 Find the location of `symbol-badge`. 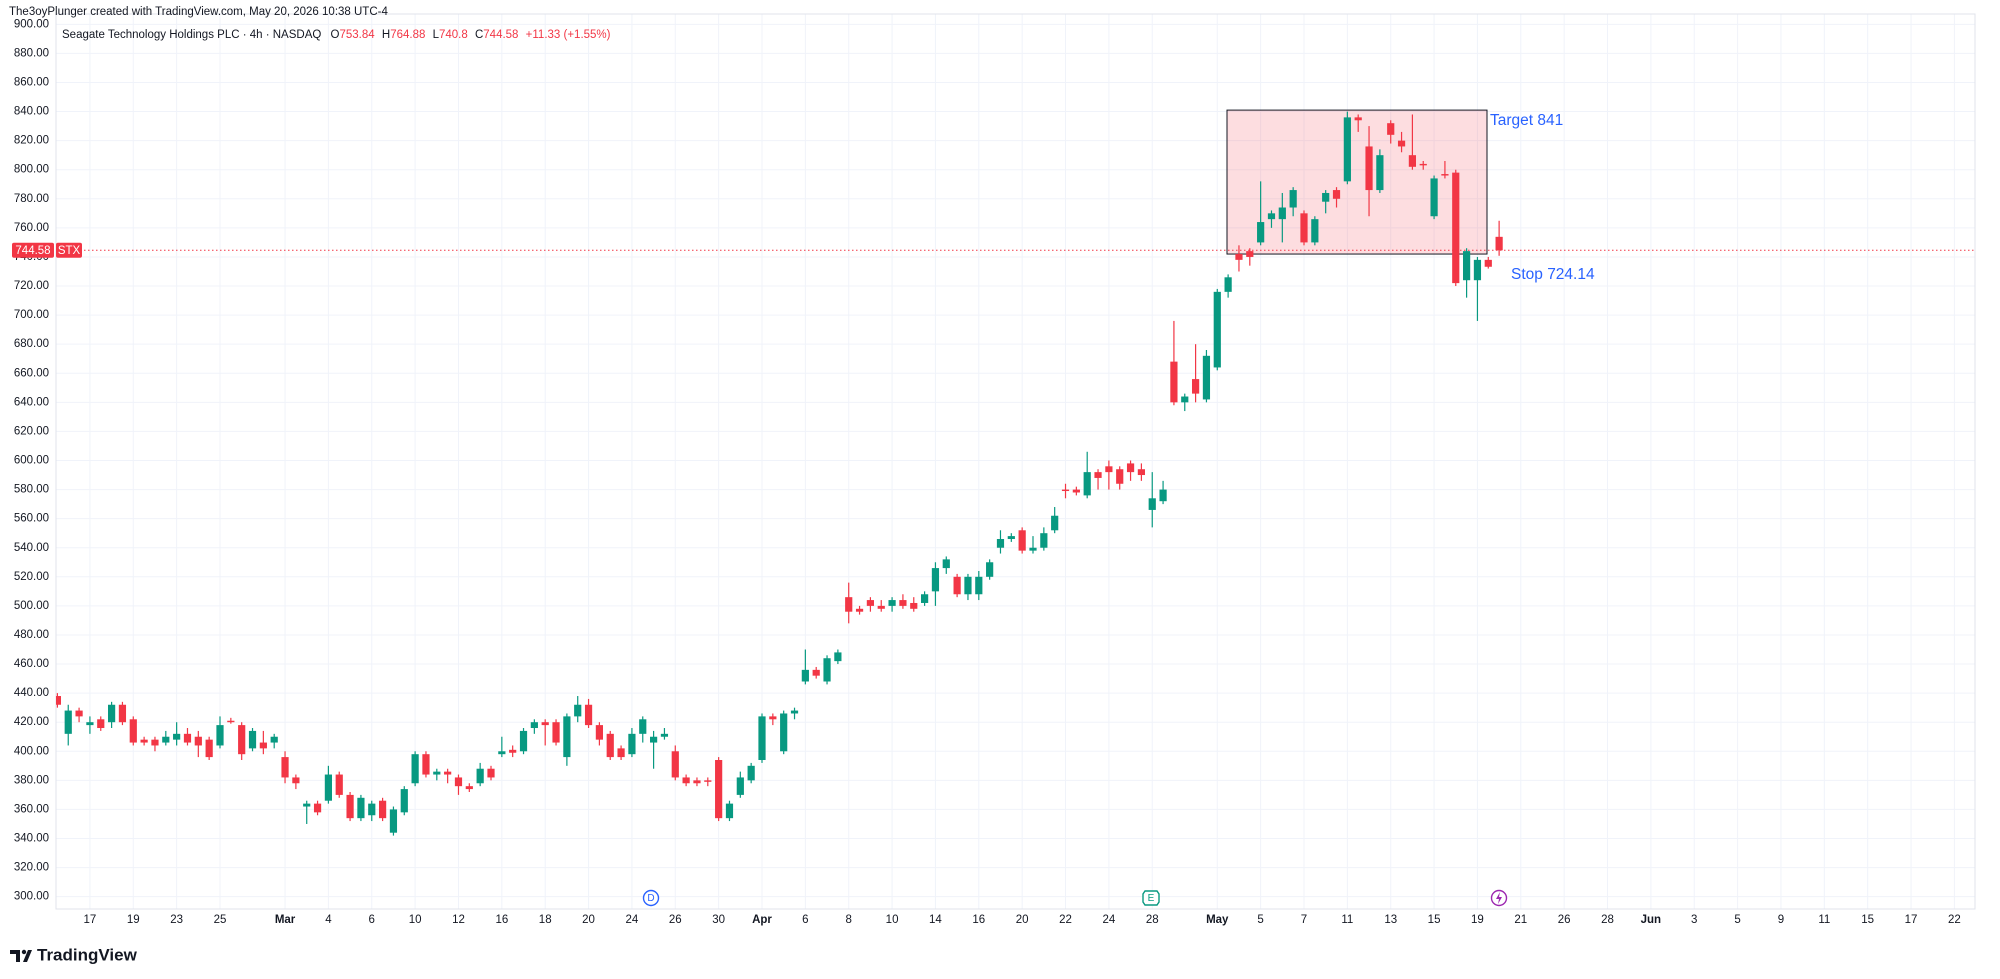

symbol-badge is located at coordinates (69, 250).